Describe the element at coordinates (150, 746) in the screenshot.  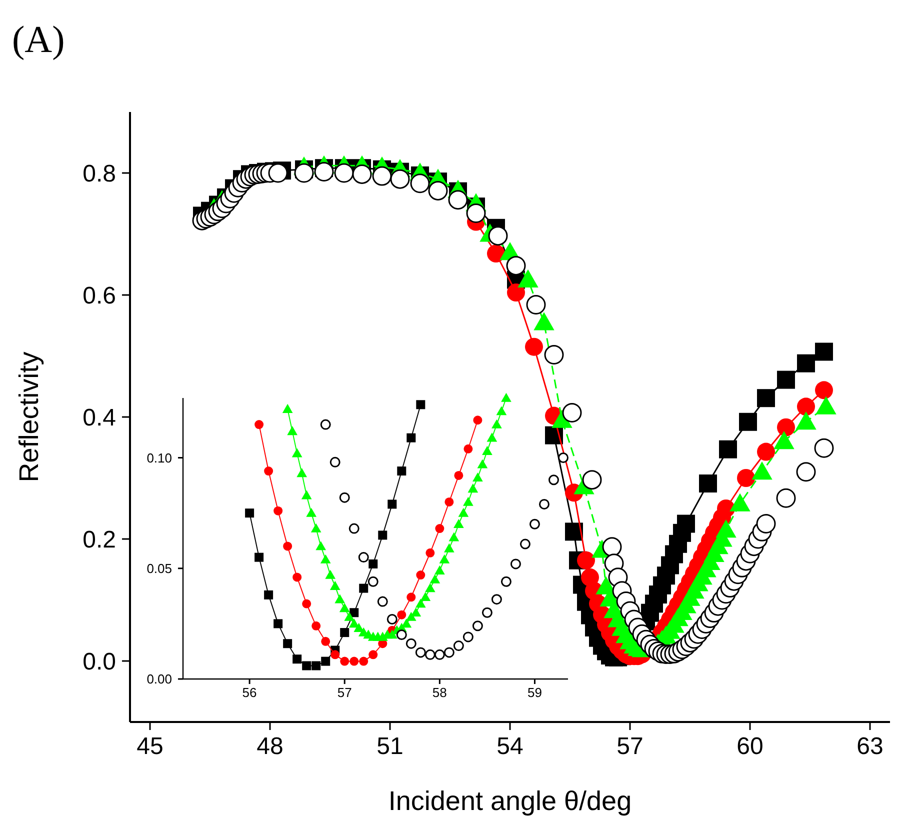
I see `x-tick-label: 45` at that location.